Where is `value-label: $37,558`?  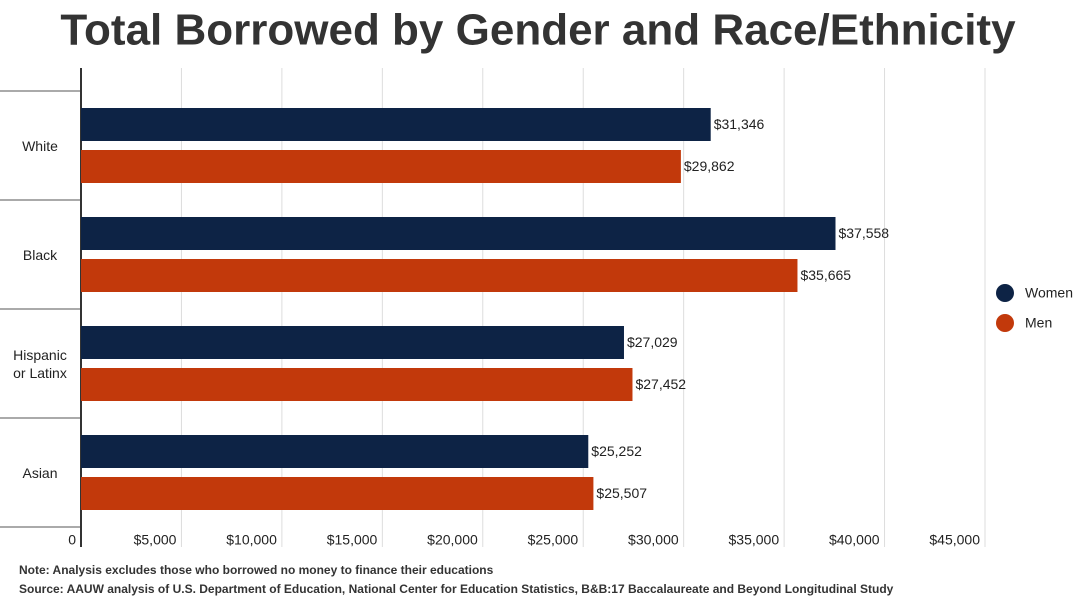
value-label: $37,558 is located at coordinates (863, 233).